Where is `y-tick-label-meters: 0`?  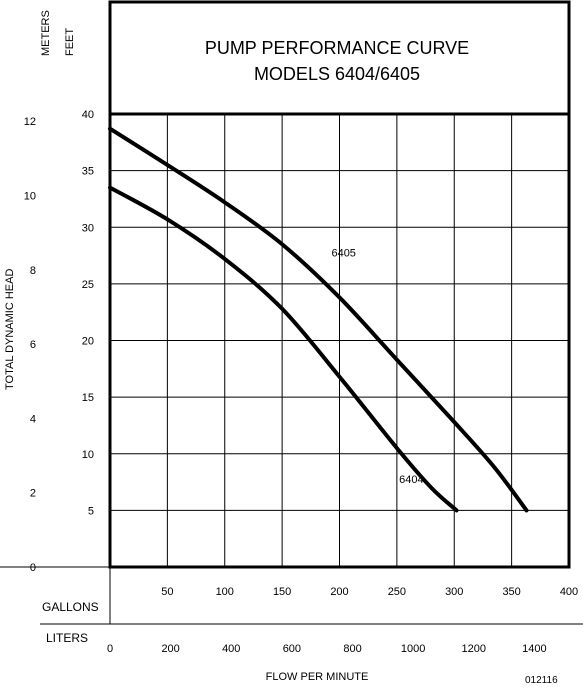
y-tick-label-meters: 0 is located at coordinates (33, 568).